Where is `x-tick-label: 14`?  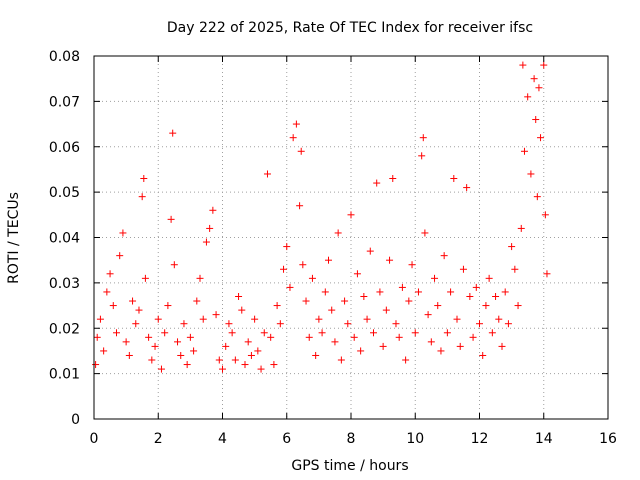 x-tick-label: 14 is located at coordinates (544, 439).